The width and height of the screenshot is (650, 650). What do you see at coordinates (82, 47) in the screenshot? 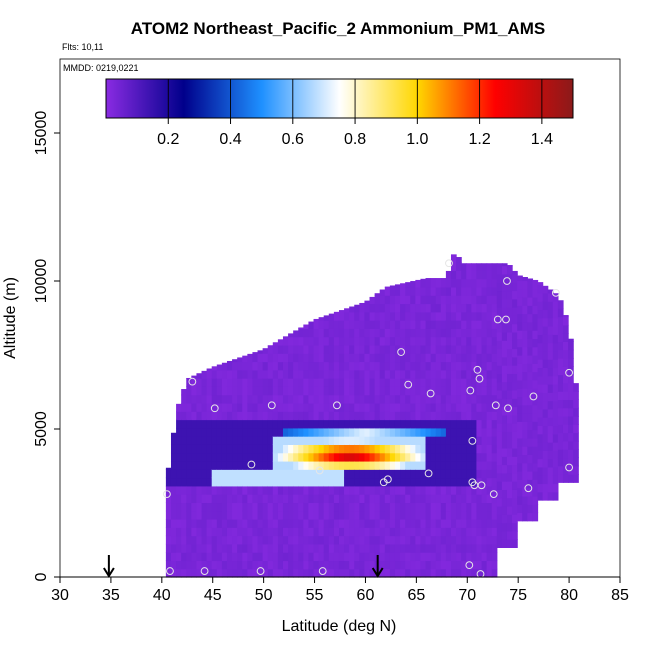
I see `flights-label: Flts: 10,11` at bounding box center [82, 47].